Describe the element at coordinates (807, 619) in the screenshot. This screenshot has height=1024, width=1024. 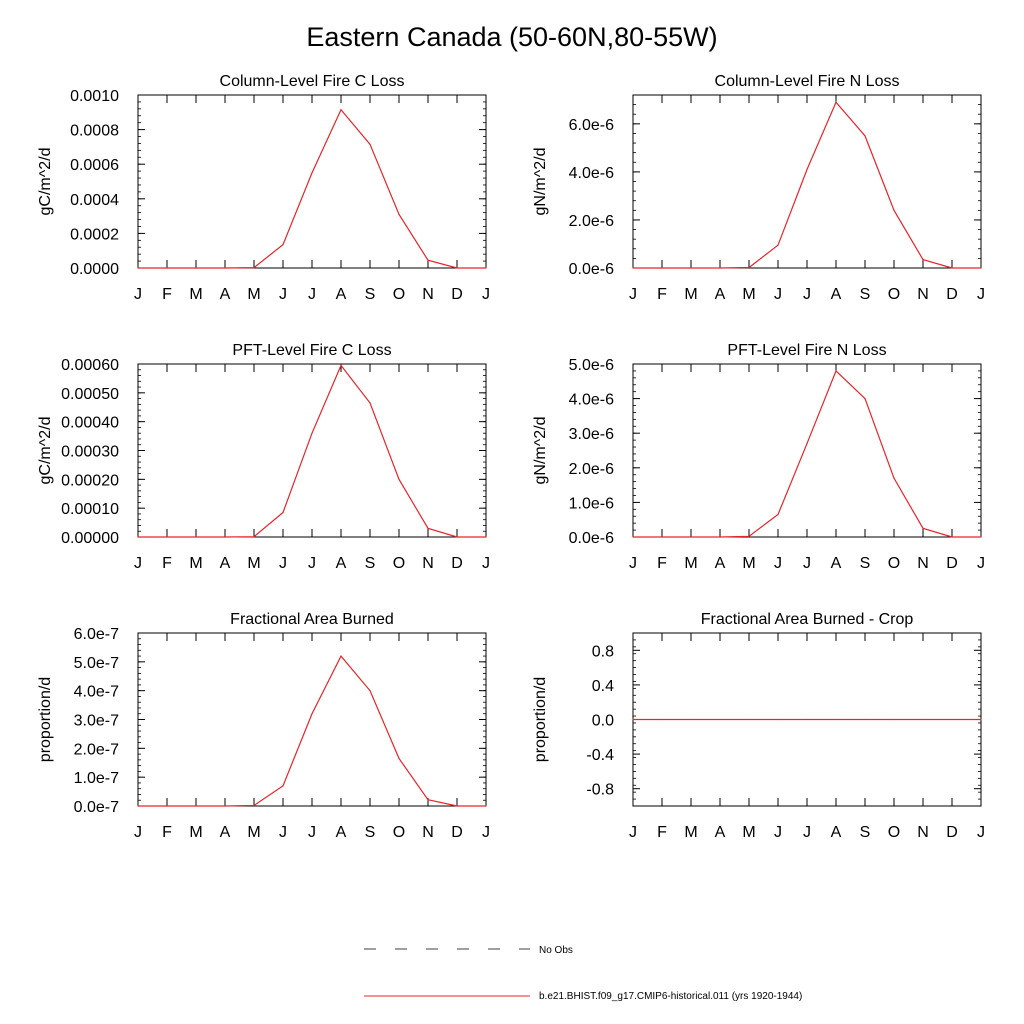
I see `chart-title: Fractional Area Burned - Crop` at that location.